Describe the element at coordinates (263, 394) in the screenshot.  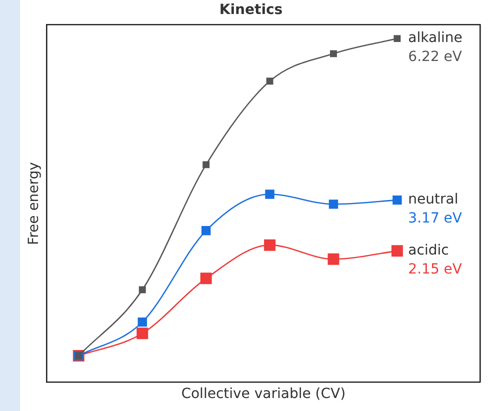
I see `x-axis-title: Collective variable (CV)` at that location.